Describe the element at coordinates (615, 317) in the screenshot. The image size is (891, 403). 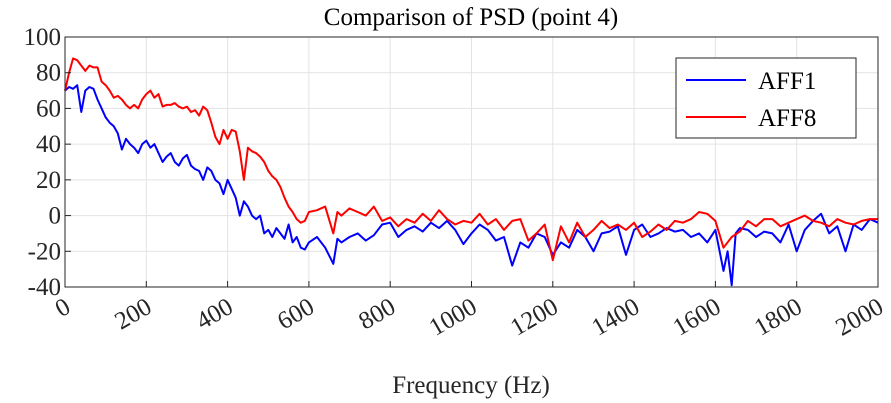
I see `x-tick-label: 1400` at that location.